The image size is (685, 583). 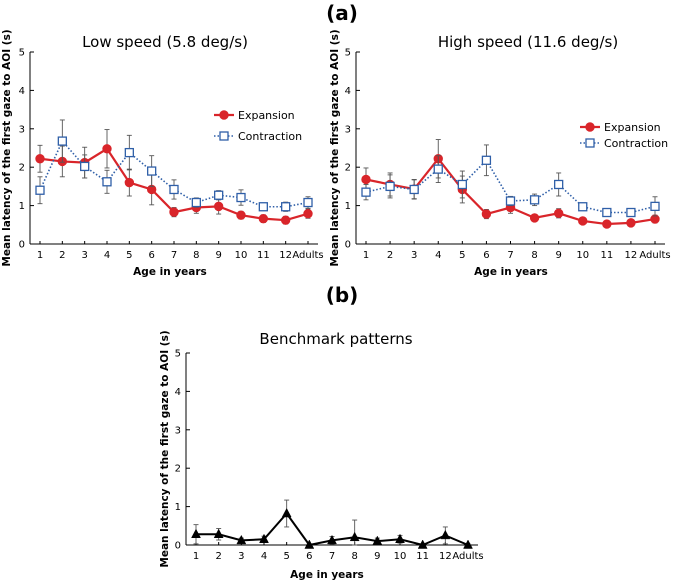 I want to click on series-benchmark, so click(x=332, y=524).